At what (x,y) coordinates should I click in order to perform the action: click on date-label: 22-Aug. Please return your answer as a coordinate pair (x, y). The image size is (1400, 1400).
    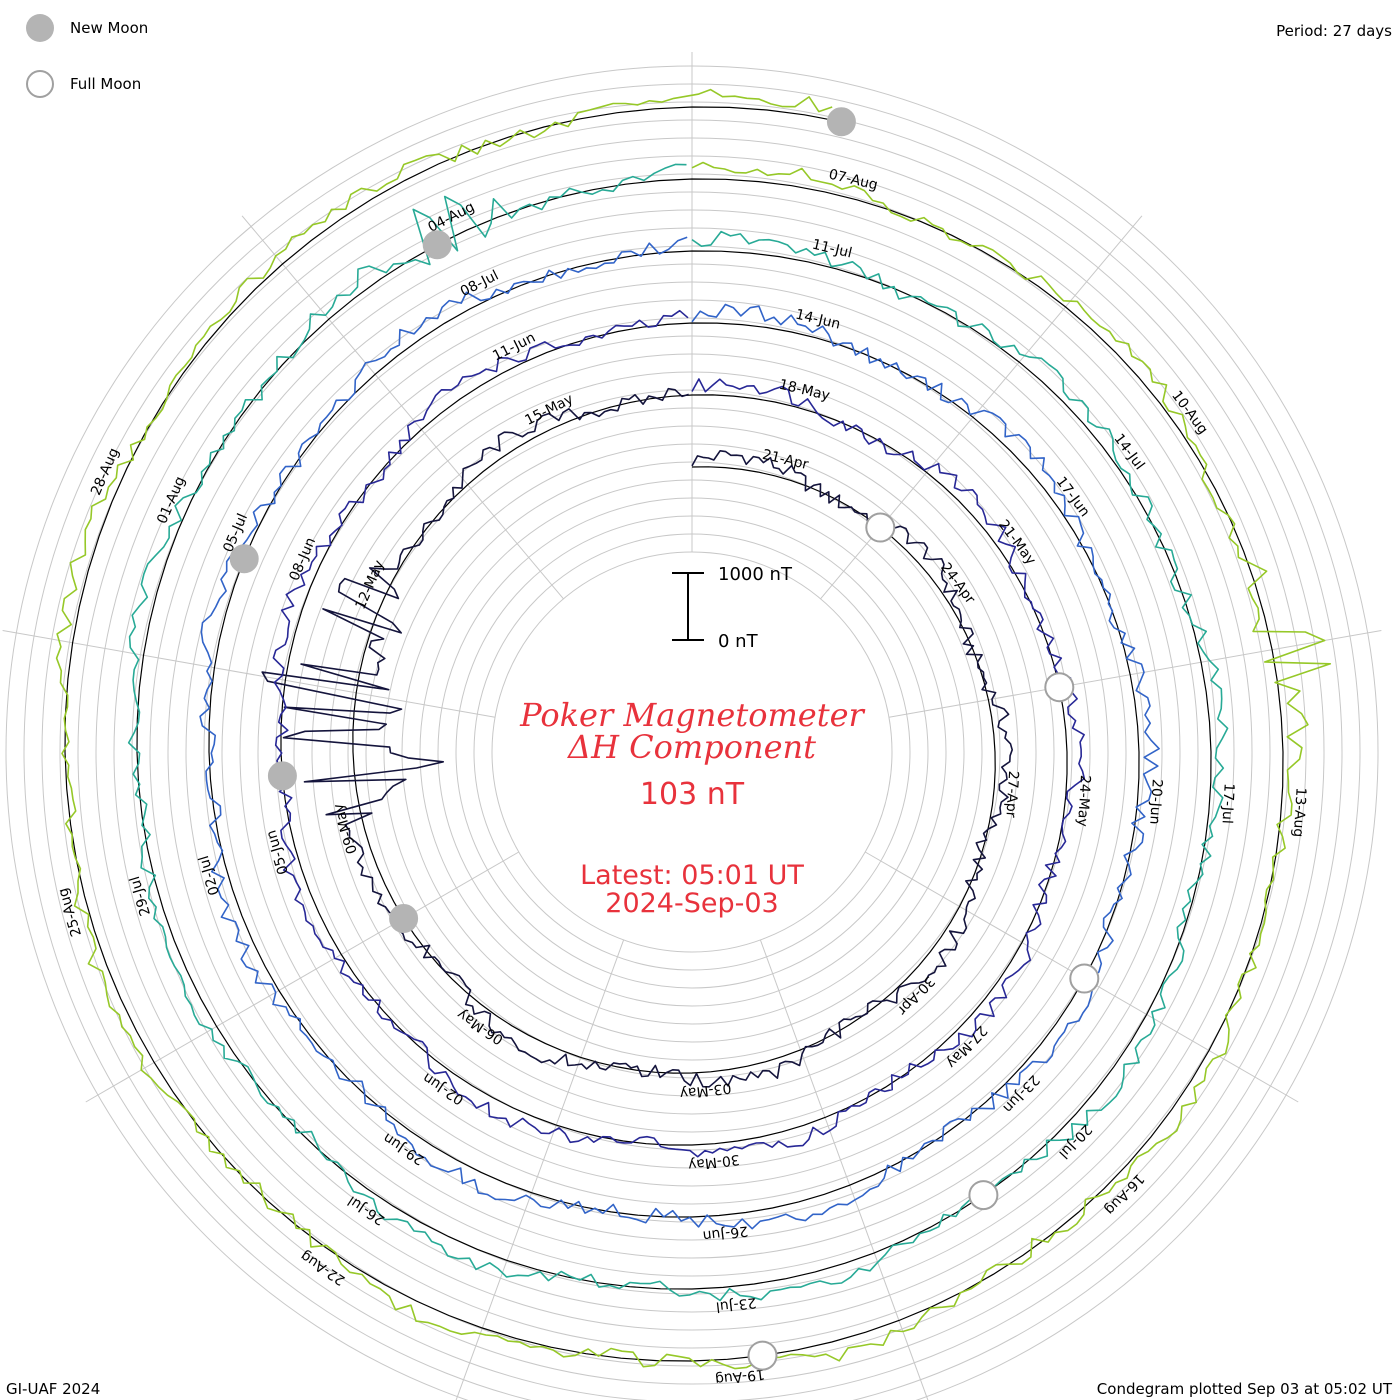
    Looking at the image, I should click on (323, 1267).